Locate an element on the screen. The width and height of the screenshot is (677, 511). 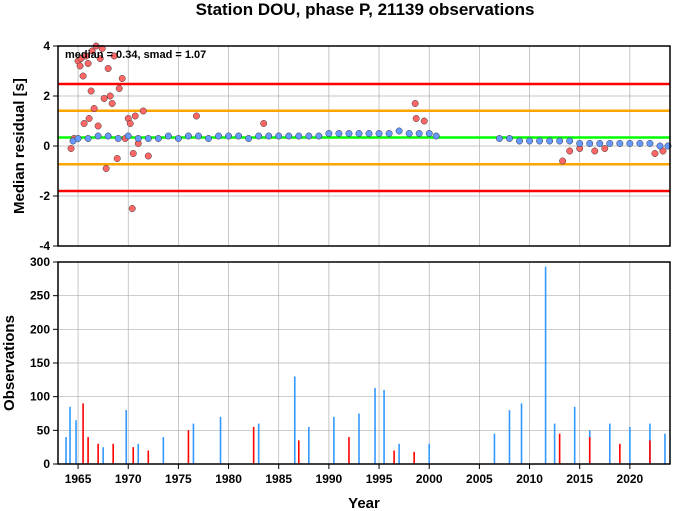
x-tick-label: 1995 is located at coordinates (379, 479).